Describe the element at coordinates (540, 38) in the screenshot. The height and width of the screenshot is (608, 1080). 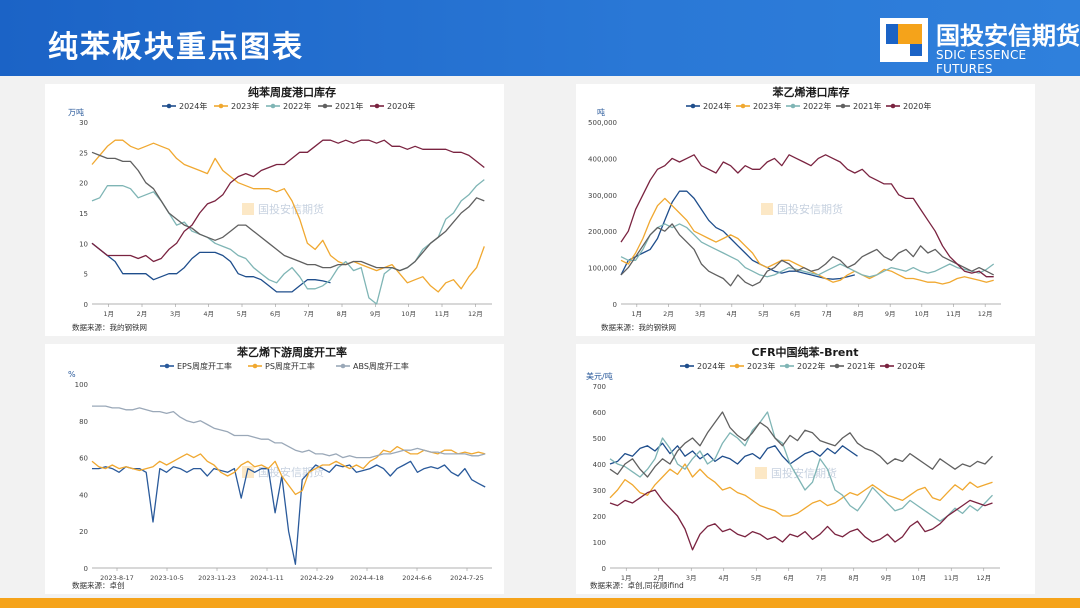
I see `slide-header: 纯苯板块重点图表 国投安信期货 SDIC ESSENCE FUTURES` at that location.